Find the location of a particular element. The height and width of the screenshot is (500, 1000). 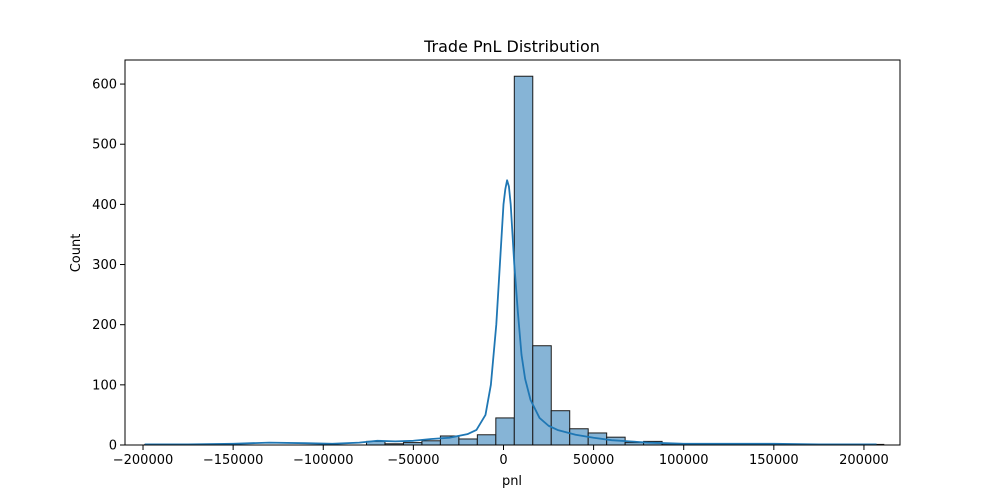

x-tick-label: 0 is located at coordinates (503, 460).